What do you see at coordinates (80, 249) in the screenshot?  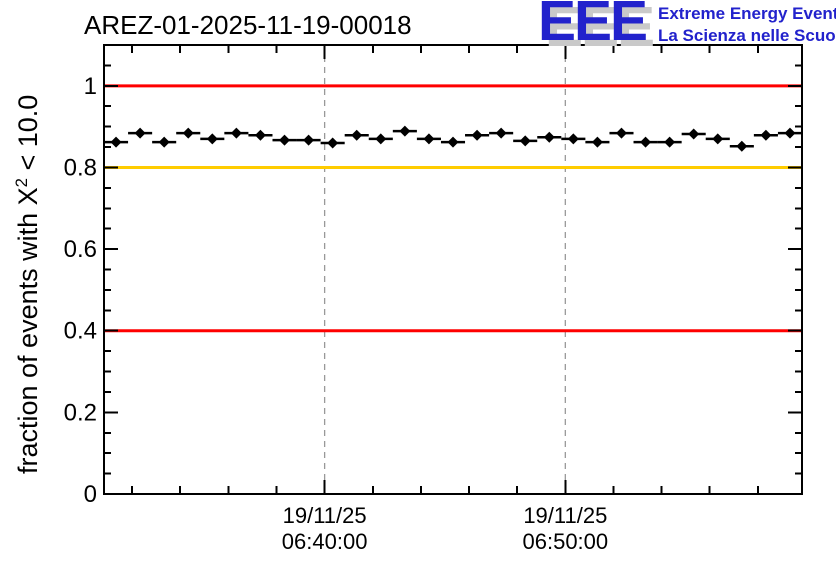 I see `y-tick-label: 0.6` at bounding box center [80, 249].